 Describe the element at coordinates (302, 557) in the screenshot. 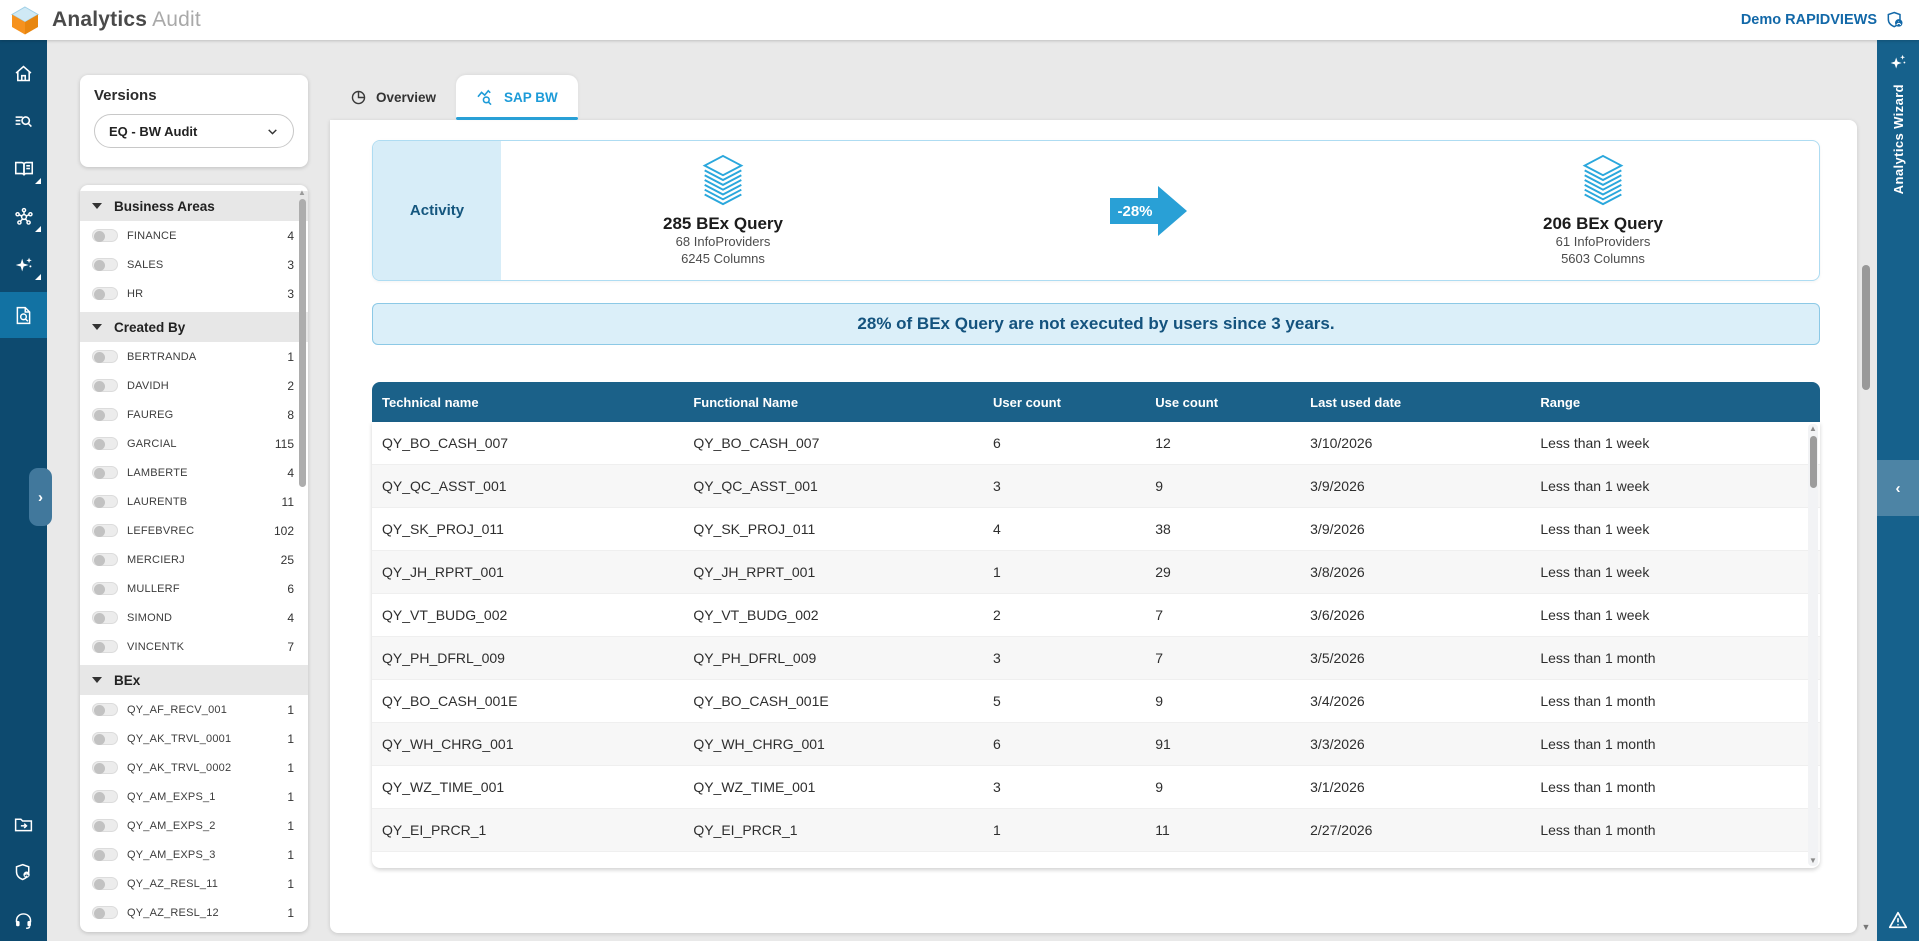

I see `filters-scrollbar: ▲` at that location.